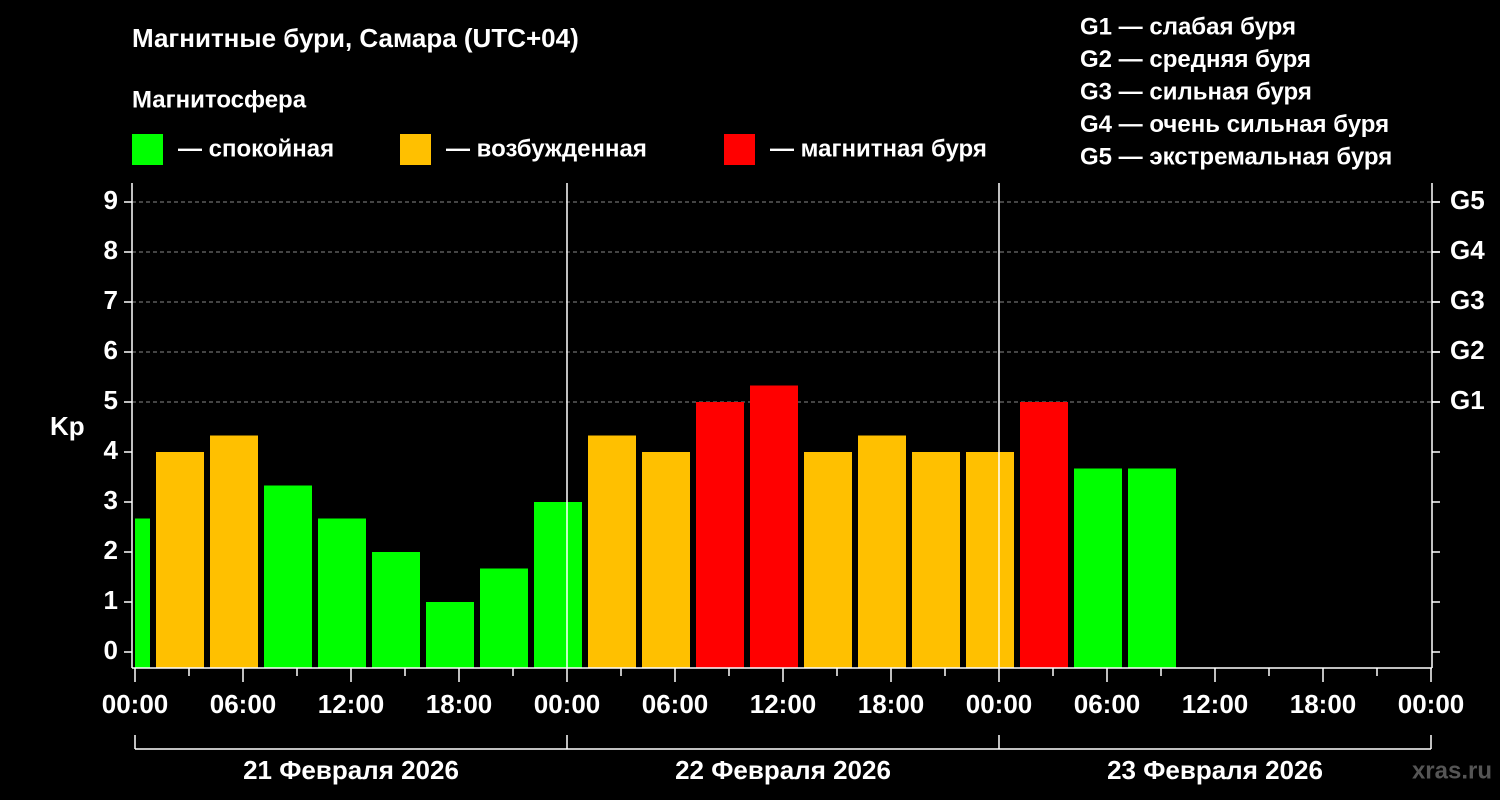 This screenshot has height=800, width=1500. Describe the element at coordinates (351, 770) in the screenshot. I see `day-label: 21 Февраля 2026` at that location.